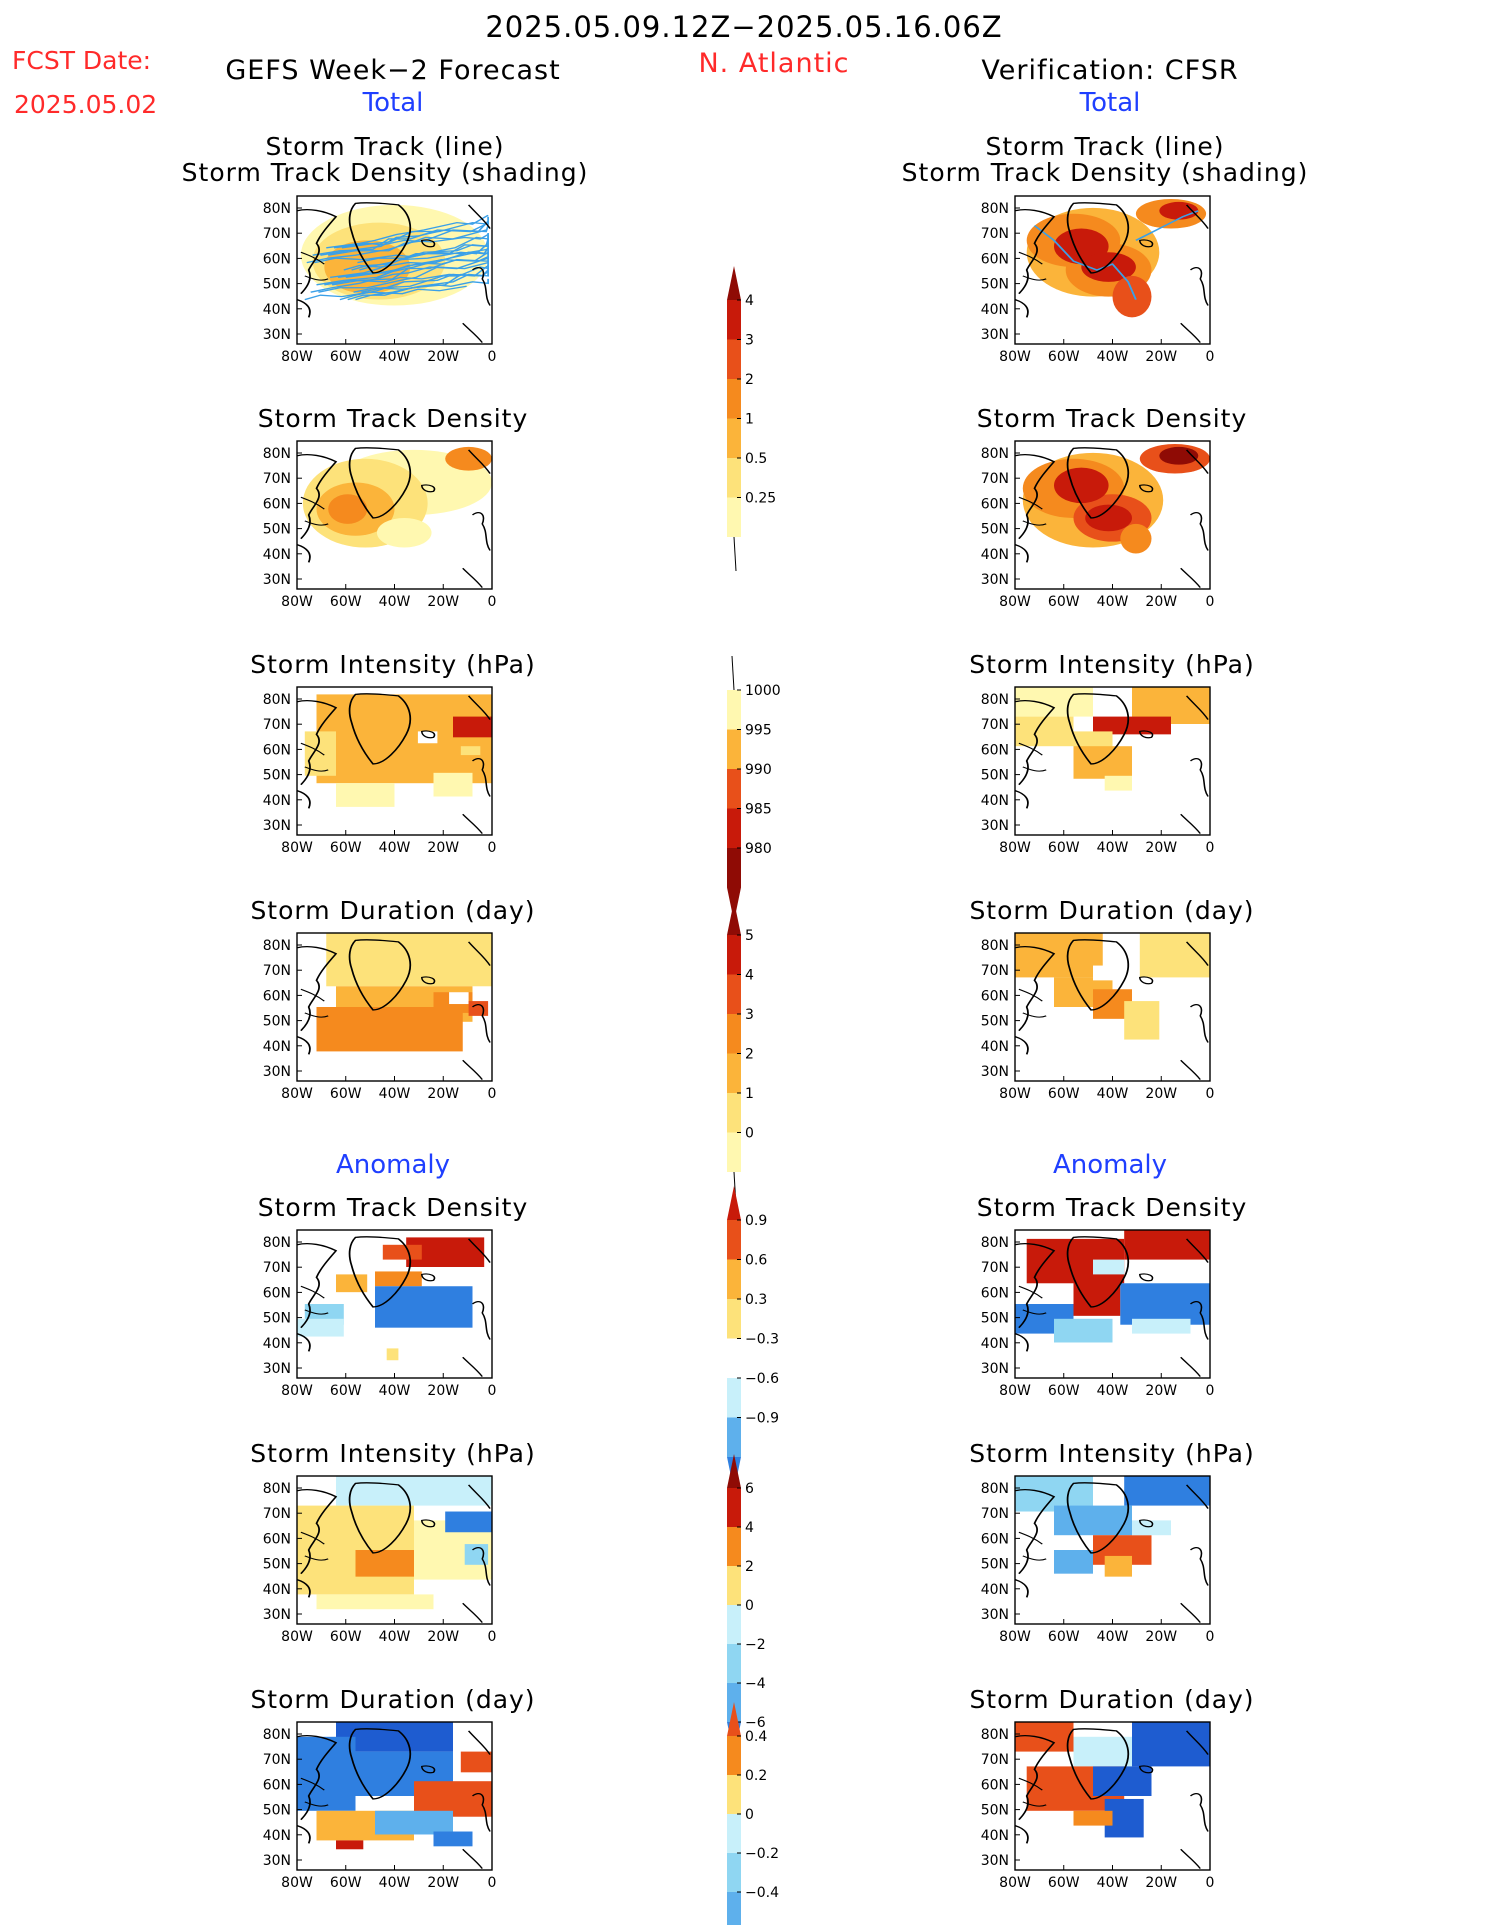 The width and height of the screenshot is (1487, 1925). I want to click on colorbar-label: 0.5, so click(756, 459).